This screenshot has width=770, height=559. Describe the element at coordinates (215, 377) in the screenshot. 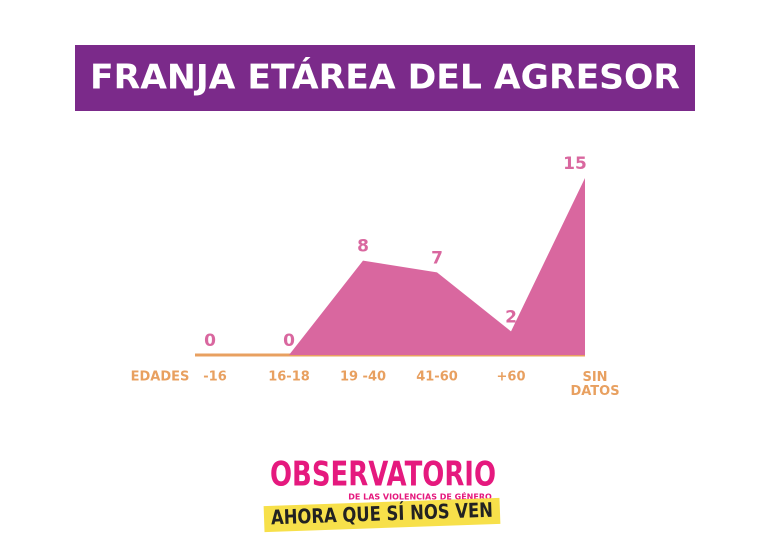

I see `x-tick-label: -16` at that location.